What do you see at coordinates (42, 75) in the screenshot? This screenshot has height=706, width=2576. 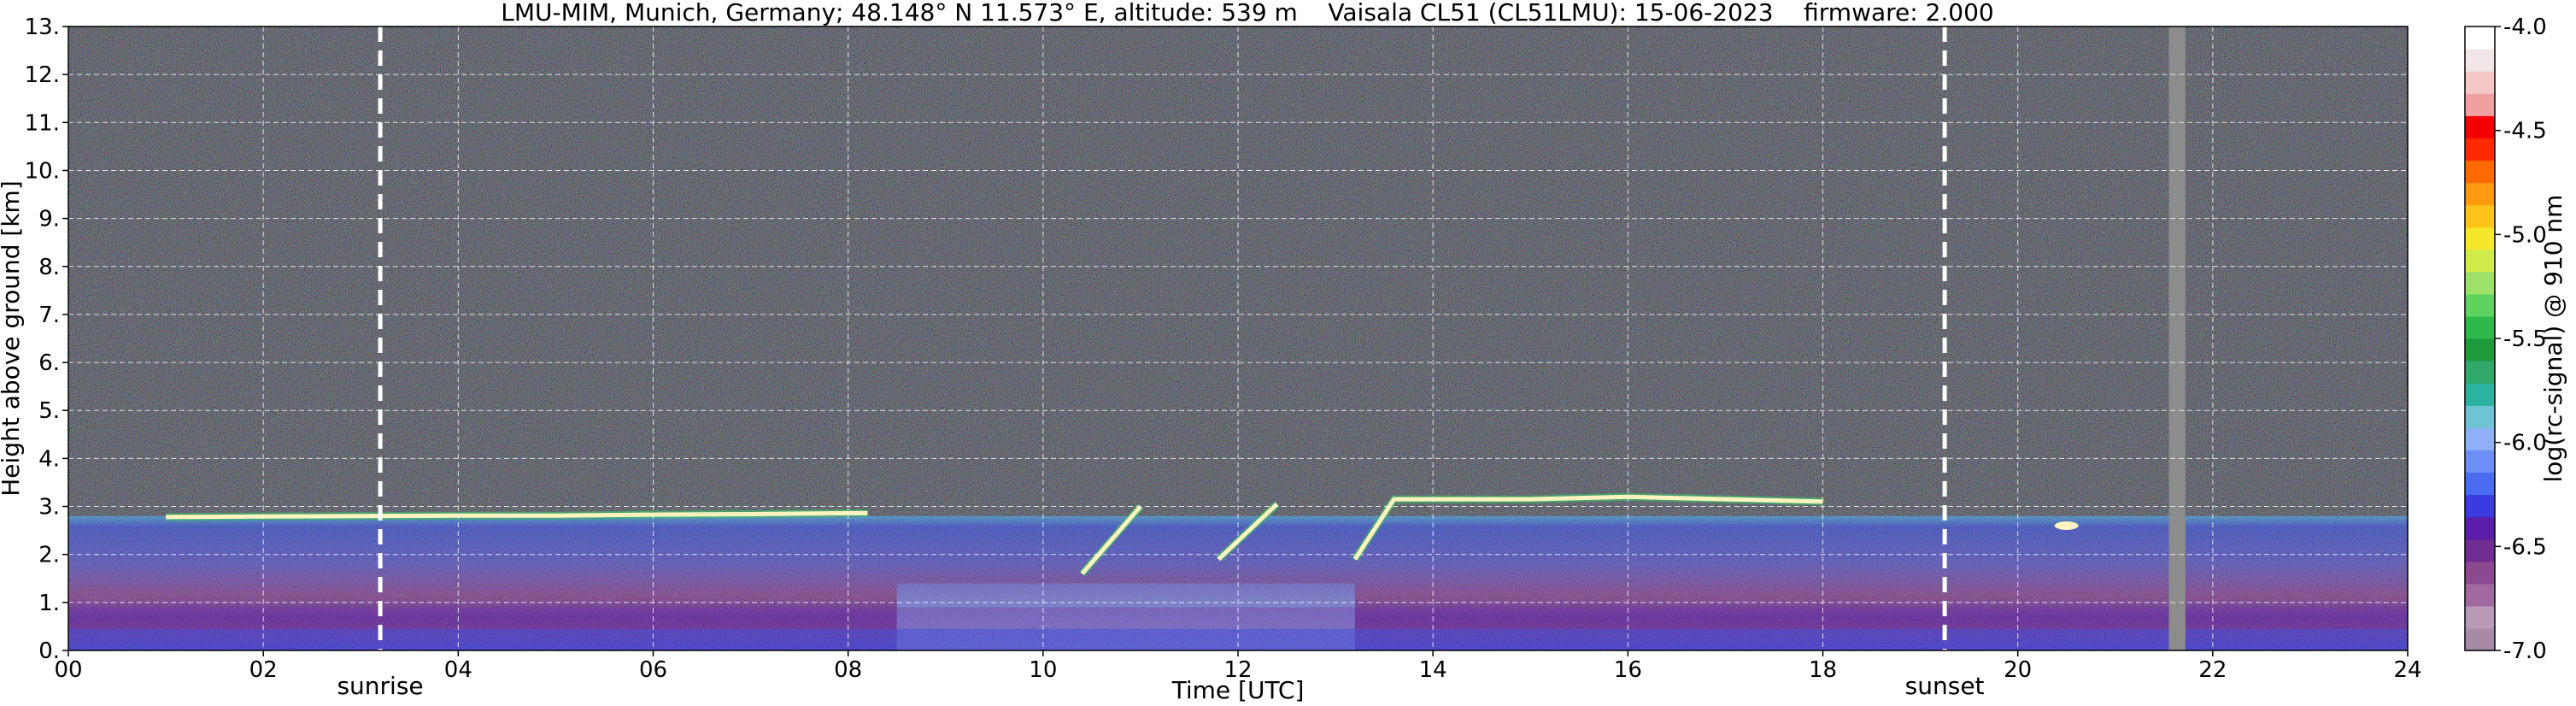 I see `y-tick-label: 12.` at bounding box center [42, 75].